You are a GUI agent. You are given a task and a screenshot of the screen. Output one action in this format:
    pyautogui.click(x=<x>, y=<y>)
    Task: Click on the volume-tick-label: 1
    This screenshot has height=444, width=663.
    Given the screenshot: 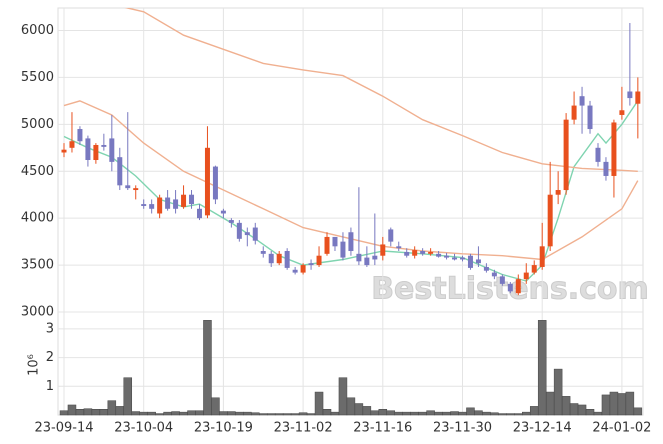 What is the action you would take?
    pyautogui.click(x=50, y=386)
    